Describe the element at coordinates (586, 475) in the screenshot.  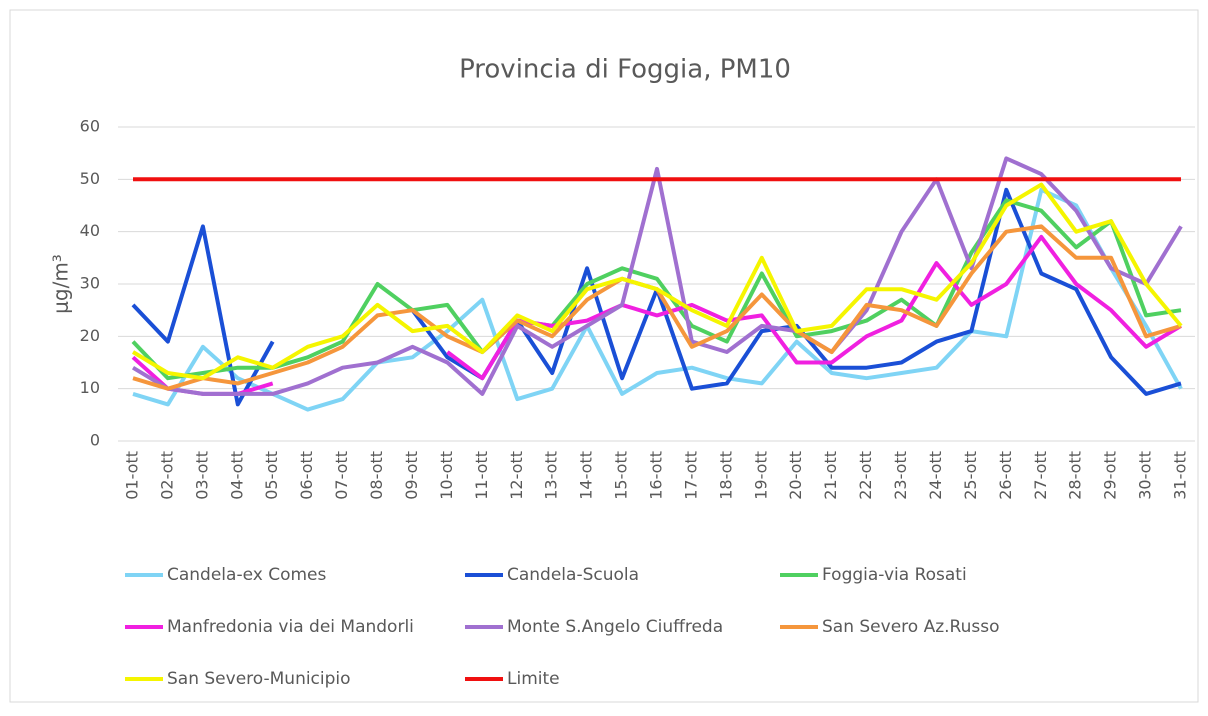
I see `x-tick-label: 14-ott` at that location.